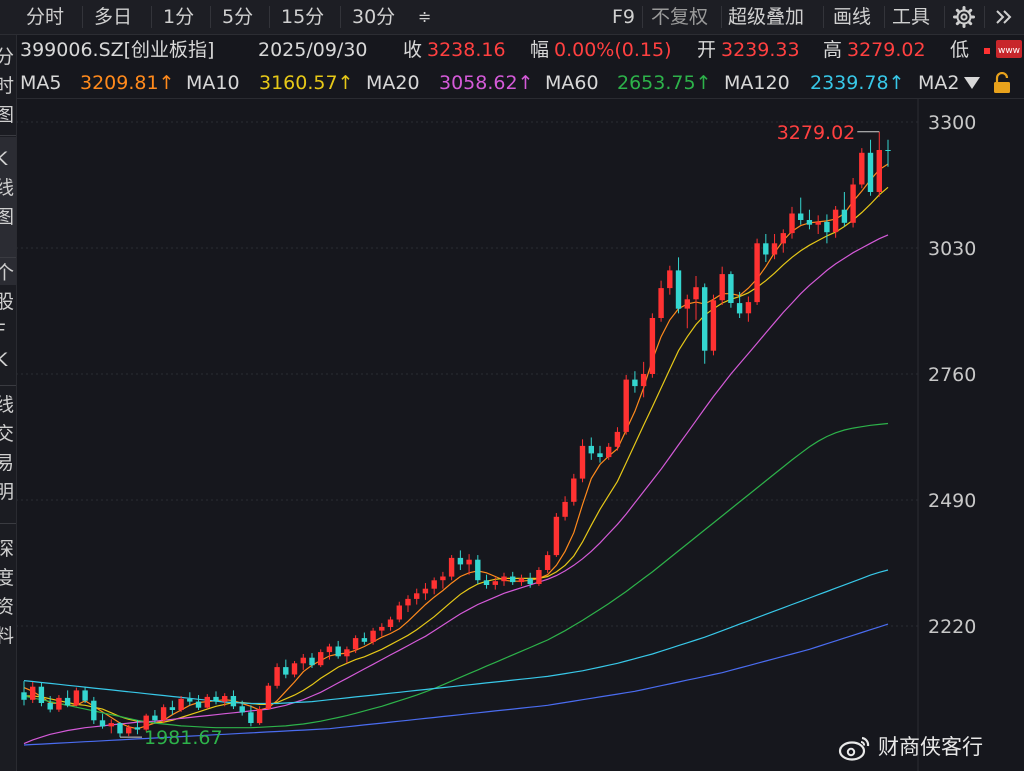  I want to click on triangle-down-icon, so click(972, 83).